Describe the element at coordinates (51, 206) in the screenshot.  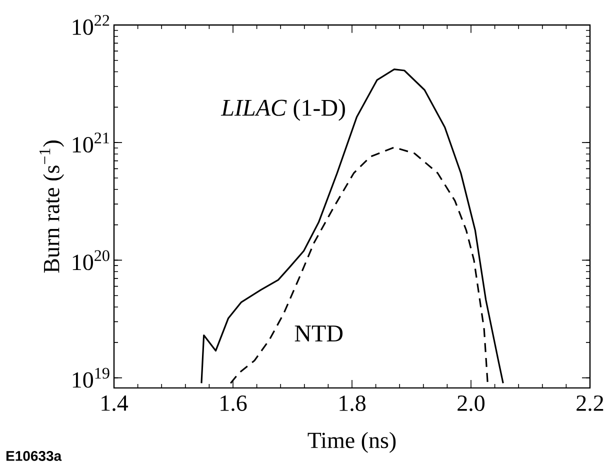
I see `y-axis-title: Burn rate (s$^{−1}$)` at that location.